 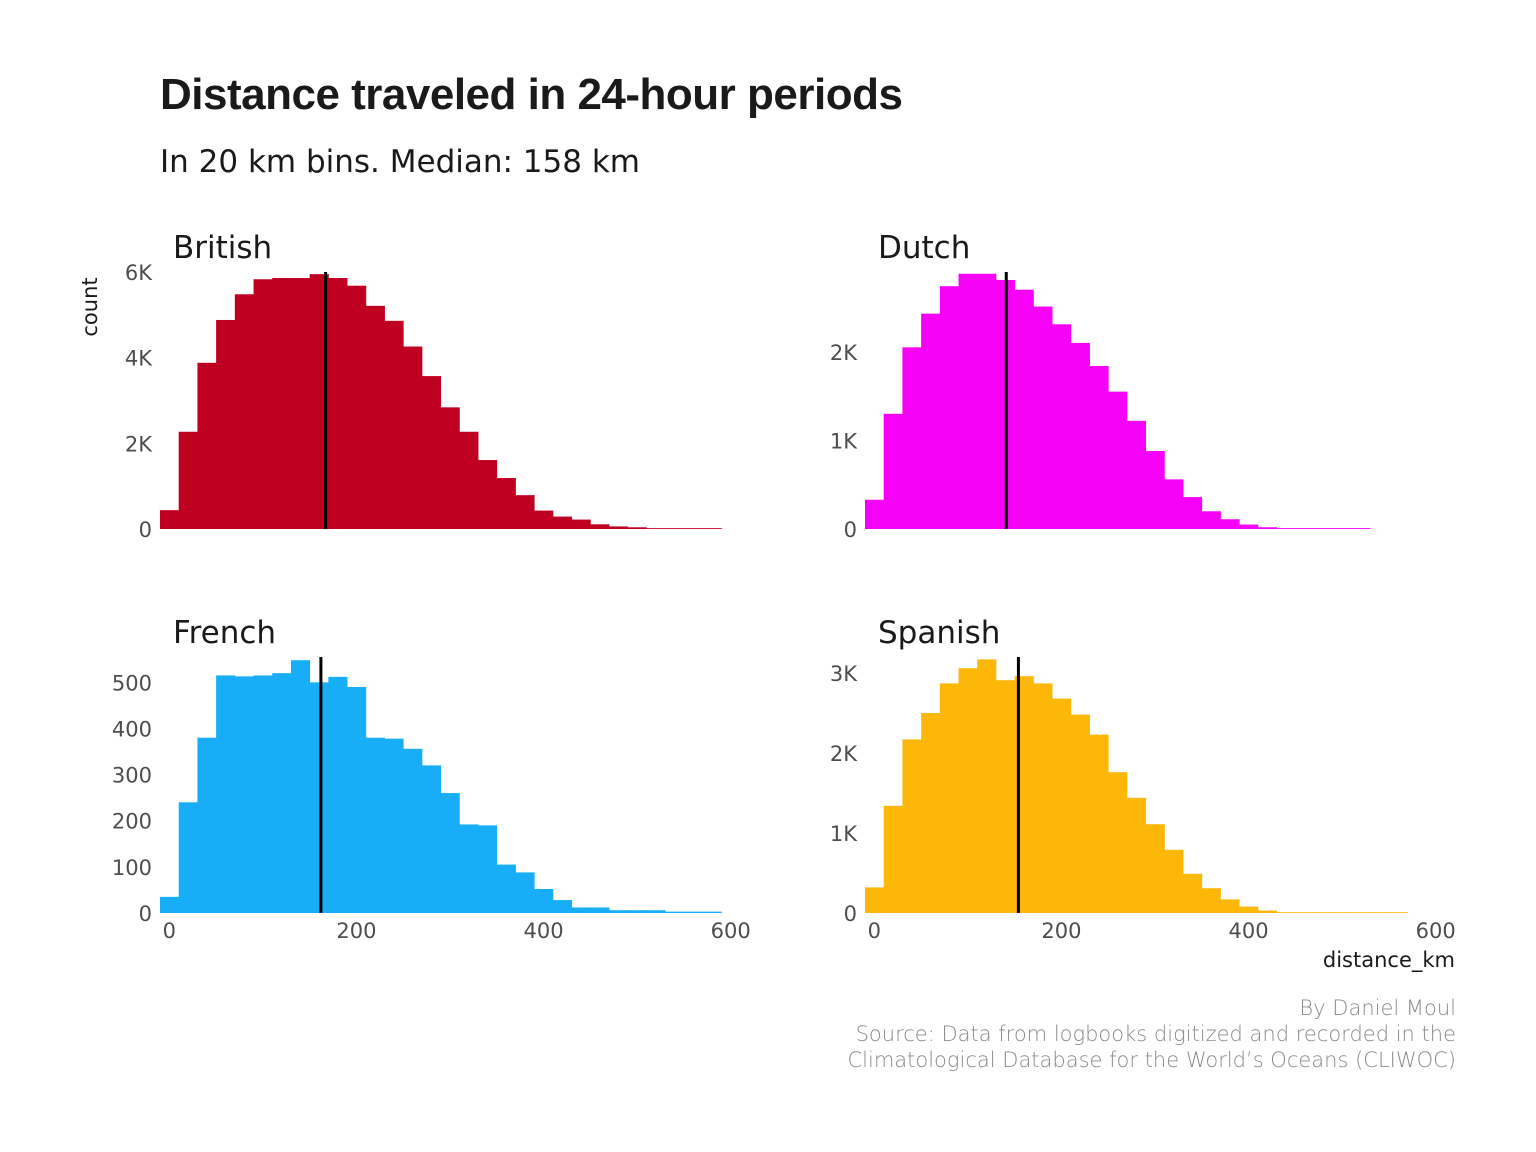 I want to click on chart-subtitle: In 20 km bins. Median: 158 km, so click(x=400, y=162).